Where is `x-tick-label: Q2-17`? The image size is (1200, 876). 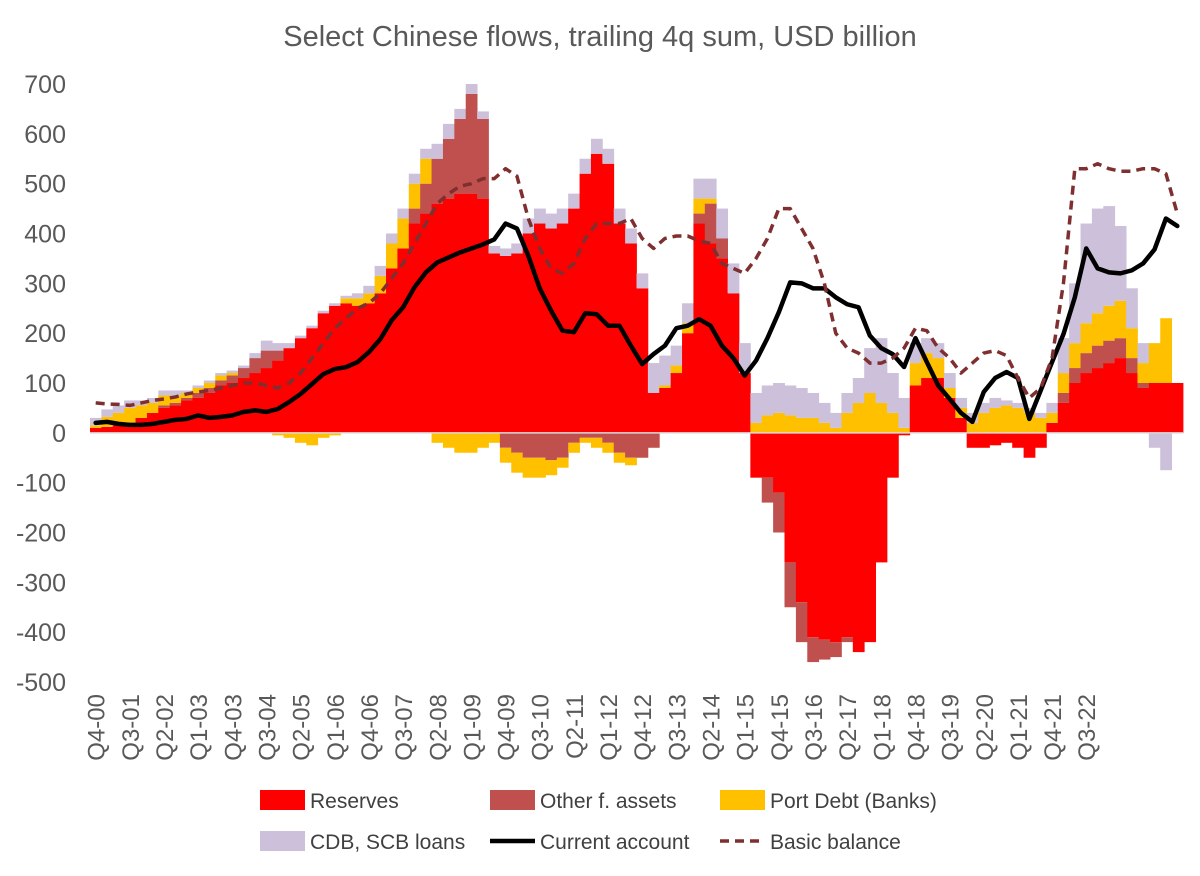 x-tick-label: Q2-17 is located at coordinates (848, 727).